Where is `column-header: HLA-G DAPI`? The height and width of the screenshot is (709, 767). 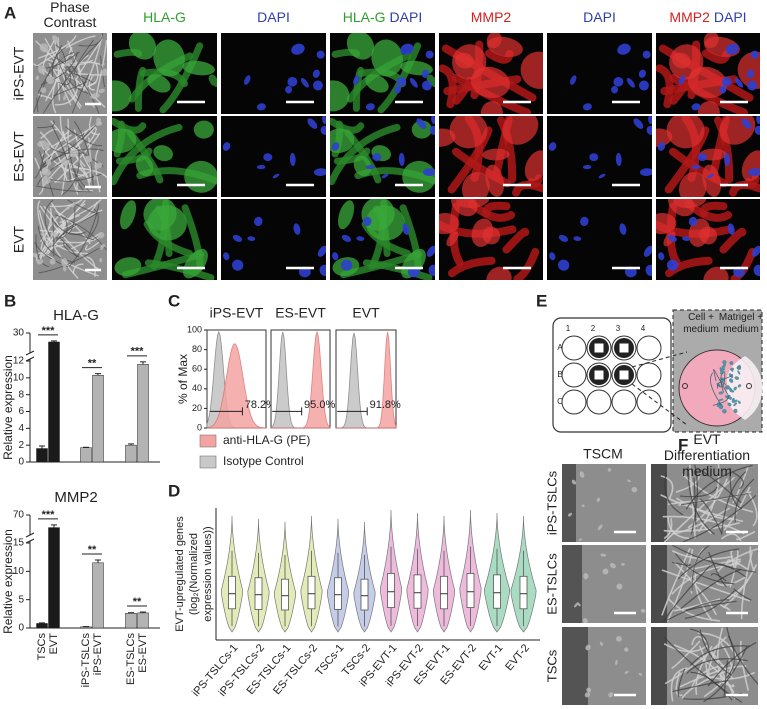
column-header: HLA-G DAPI is located at coordinates (382, 17).